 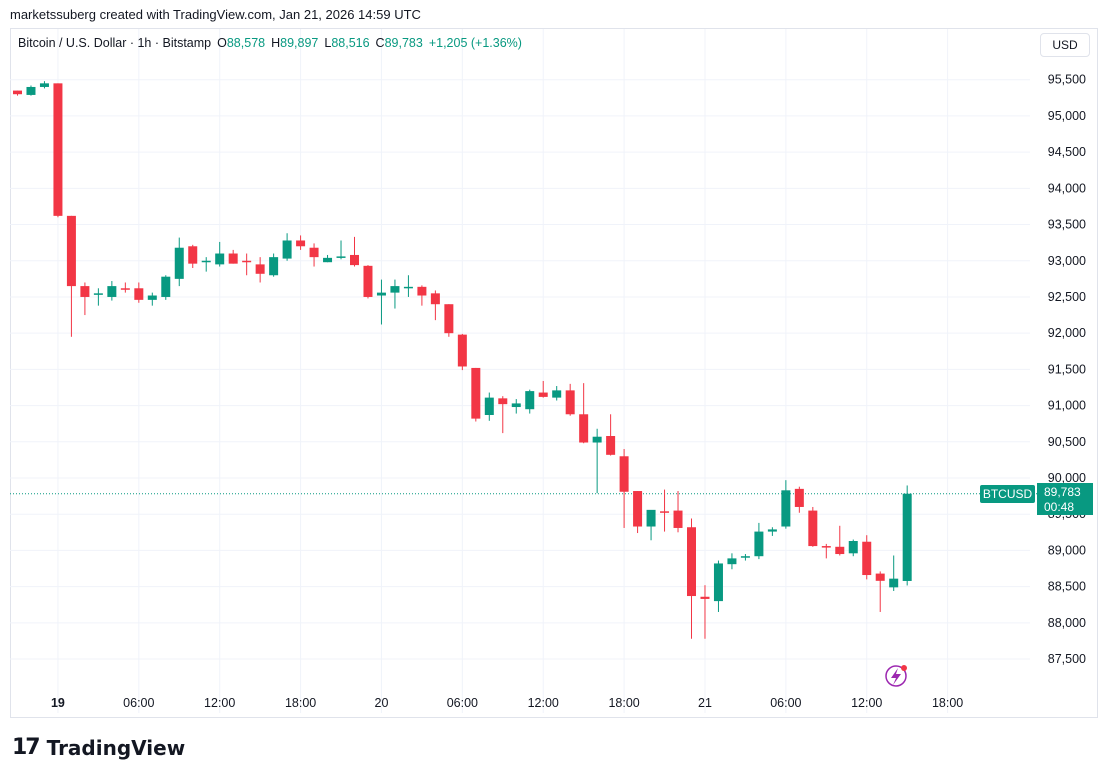 What do you see at coordinates (904, 668) in the screenshot?
I see `notification-dot-icon` at bounding box center [904, 668].